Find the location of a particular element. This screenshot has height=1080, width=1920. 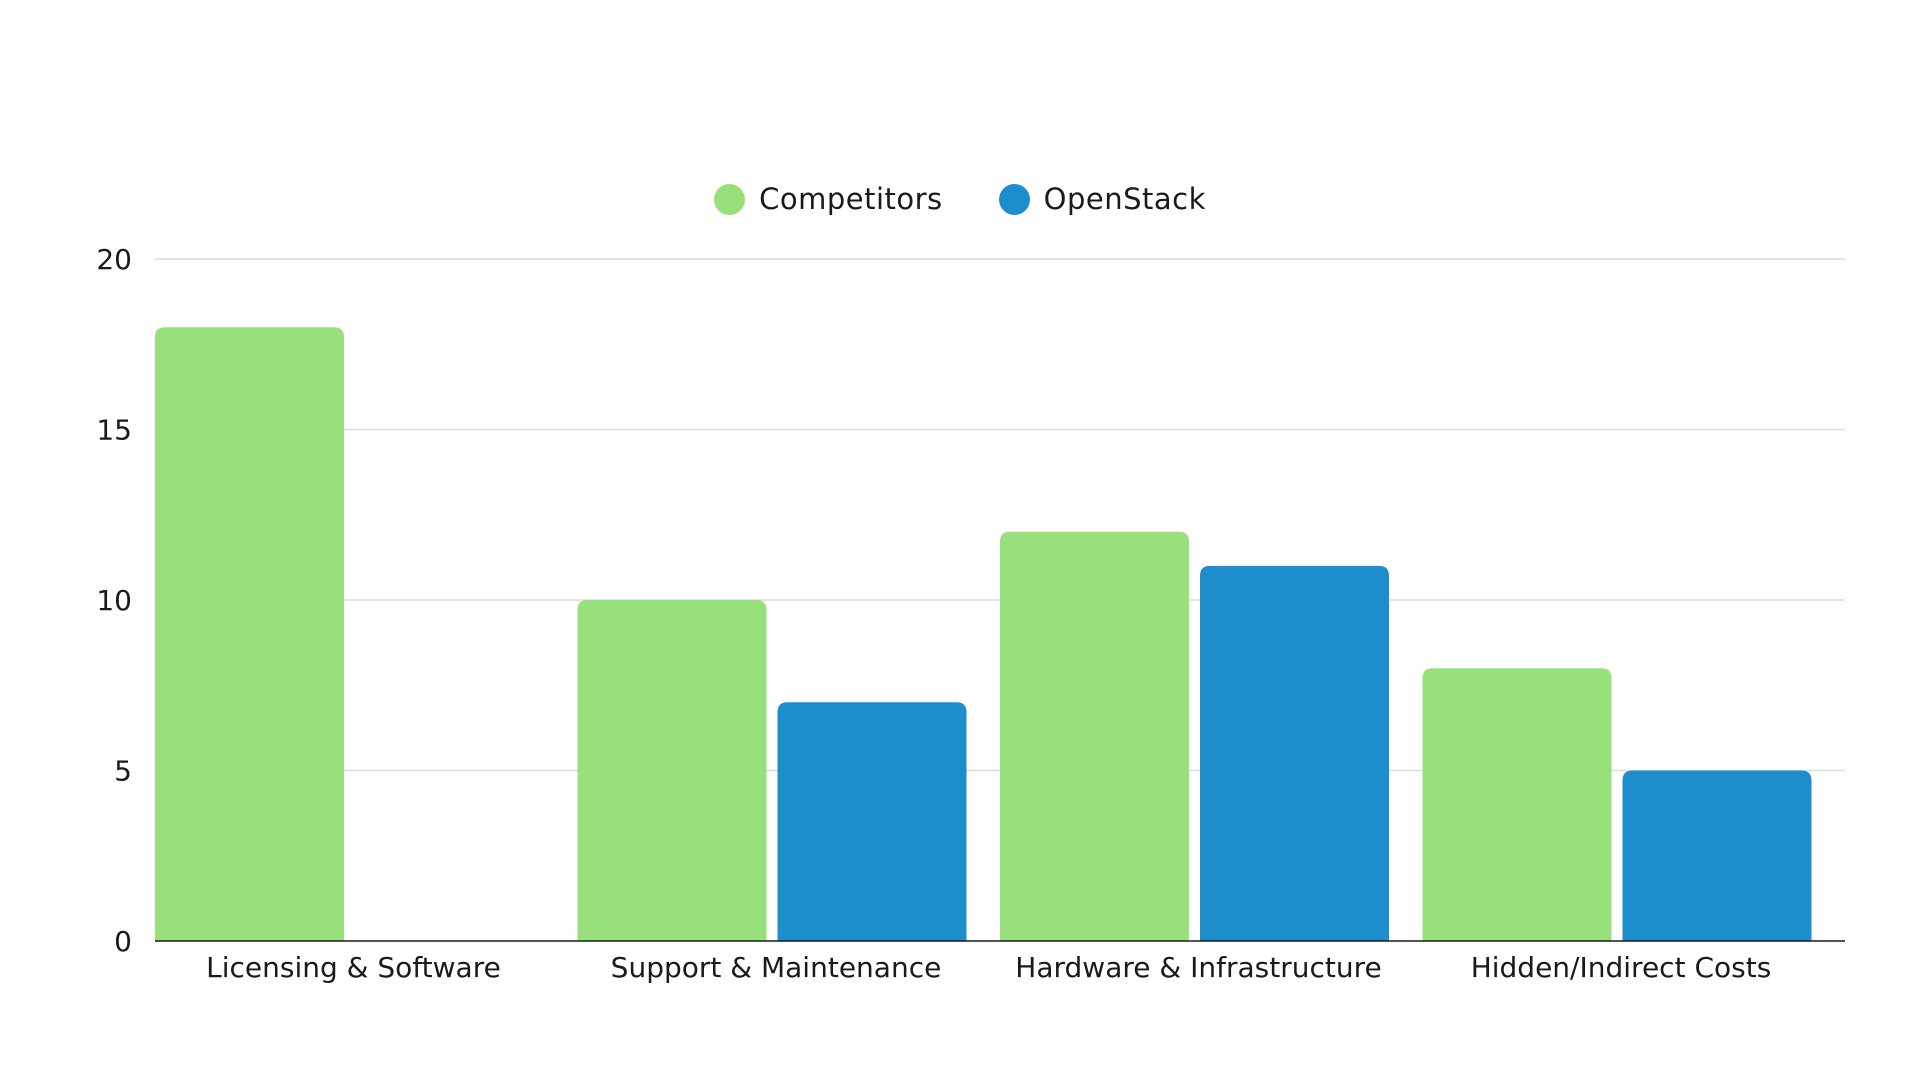

x-category-label: Support & Maintenance is located at coordinates (776, 967).